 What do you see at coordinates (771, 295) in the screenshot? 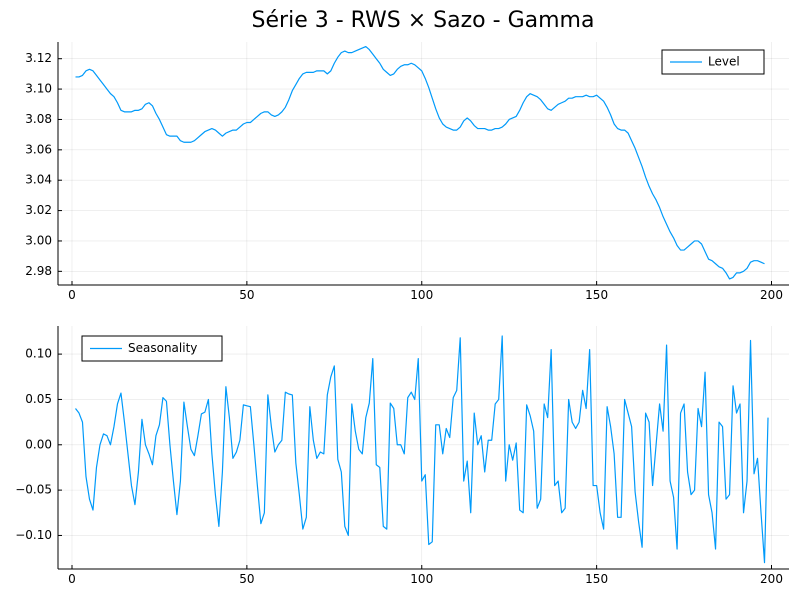
I see `level-x-tick-label: 200` at bounding box center [771, 295].